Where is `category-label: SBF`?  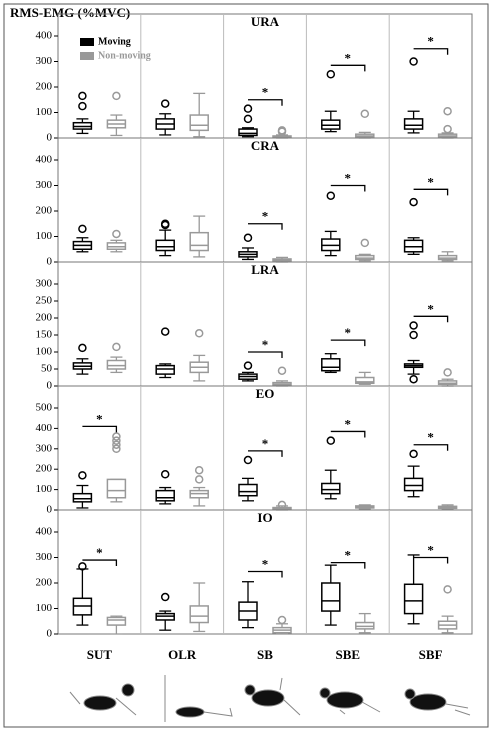 category-label: SBF is located at coordinates (431, 654).